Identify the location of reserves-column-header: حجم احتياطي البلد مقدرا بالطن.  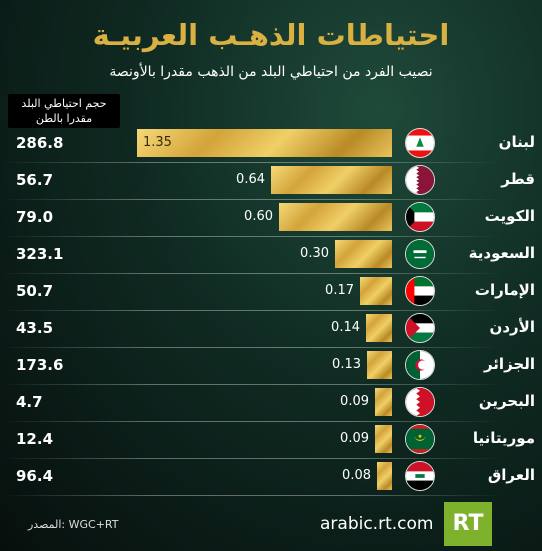
(64, 111).